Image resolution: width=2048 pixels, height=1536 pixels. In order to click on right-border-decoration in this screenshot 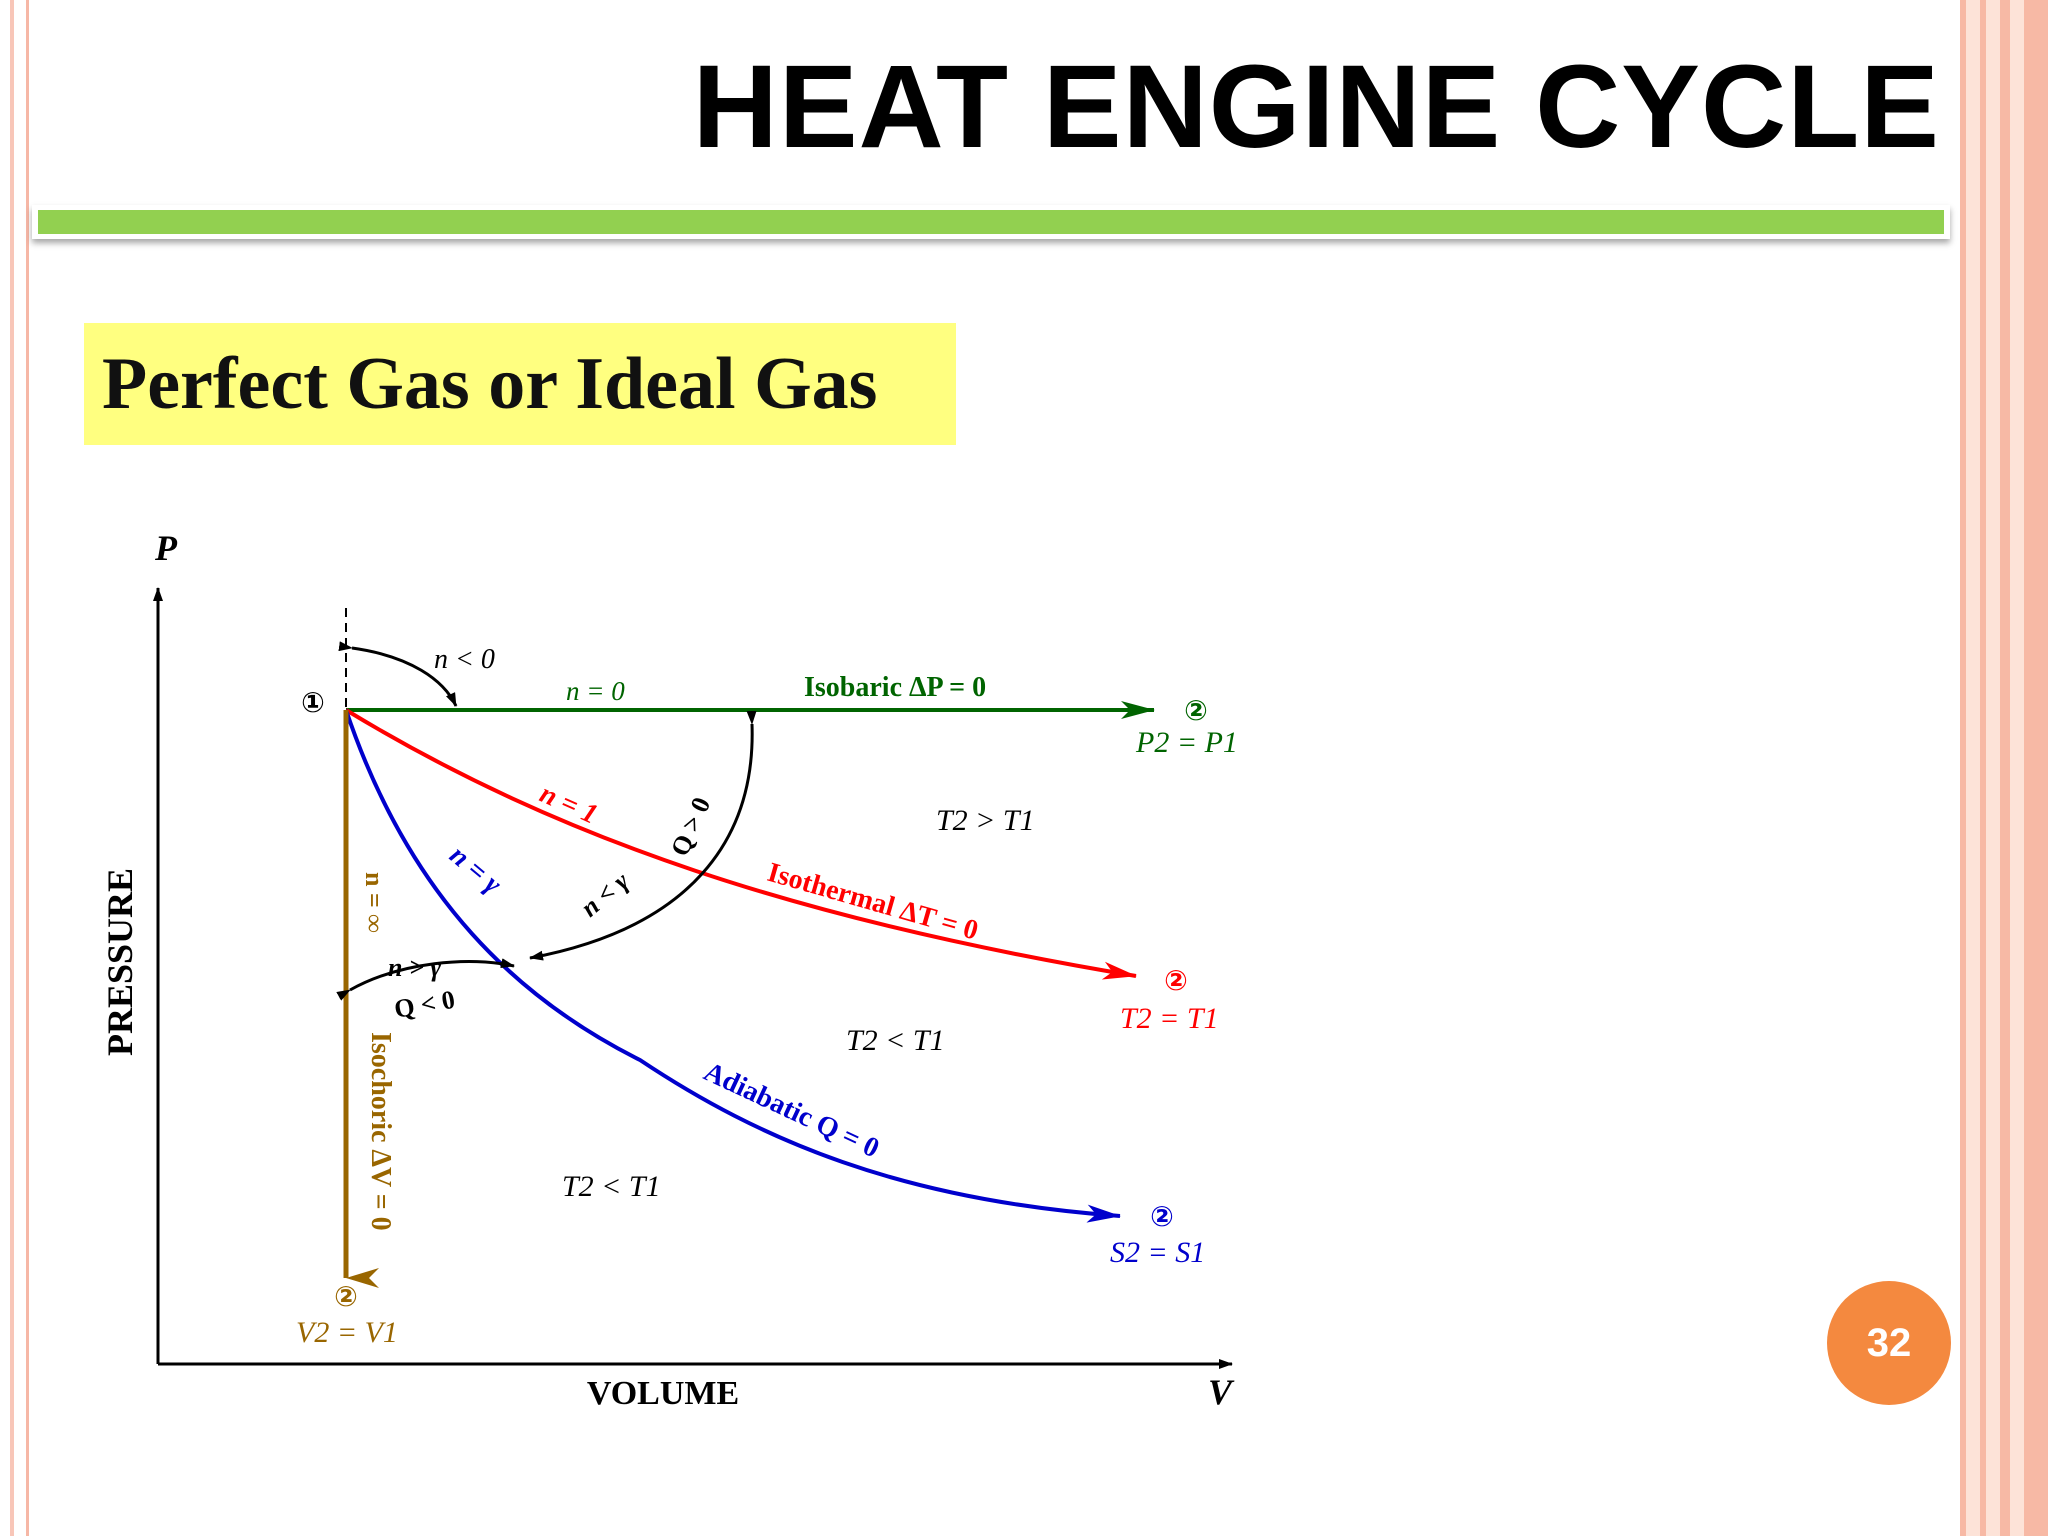, I will do `click(2004, 768)`.